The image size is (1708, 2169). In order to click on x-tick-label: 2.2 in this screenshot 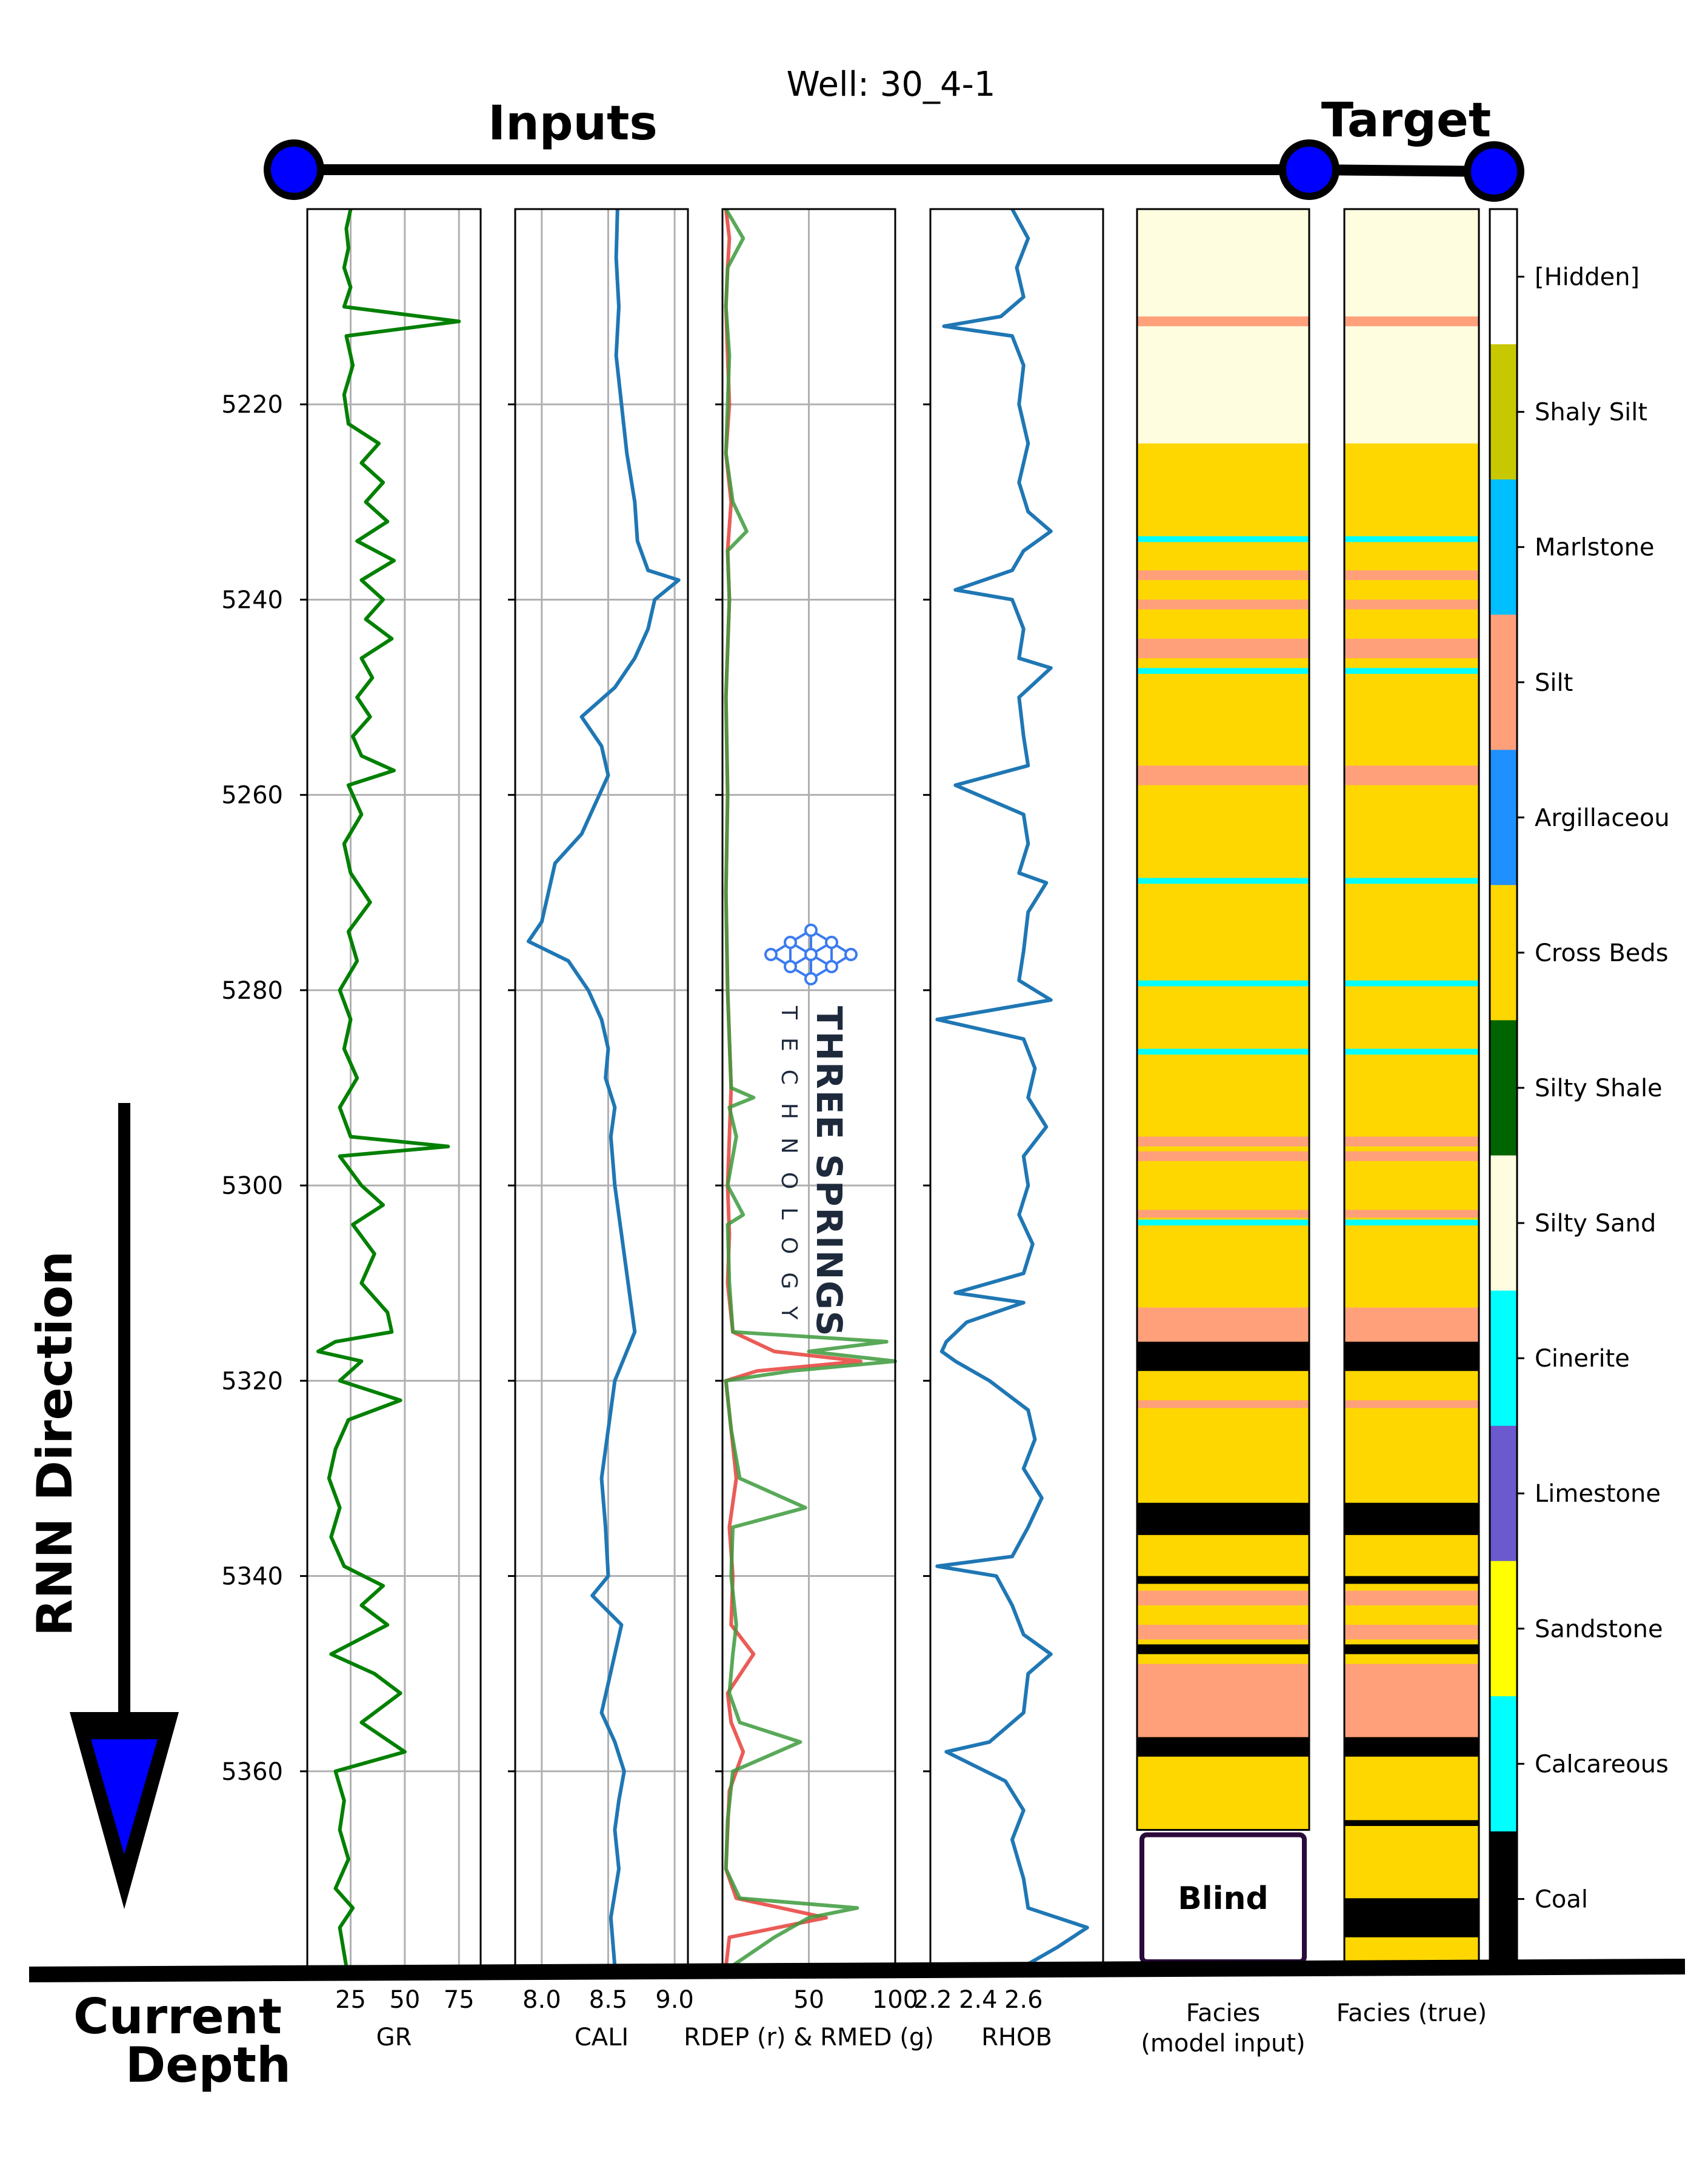, I will do `click(932, 2000)`.